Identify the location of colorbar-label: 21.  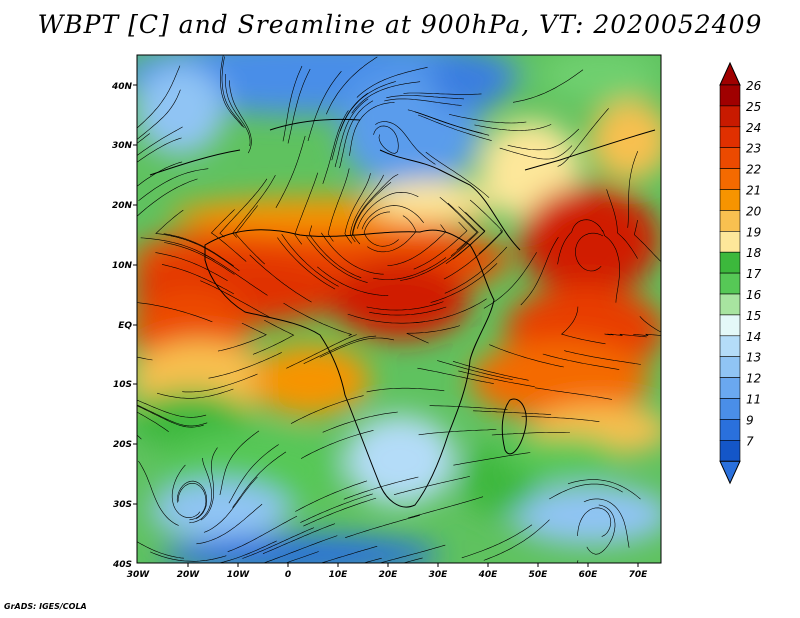
(753, 191).